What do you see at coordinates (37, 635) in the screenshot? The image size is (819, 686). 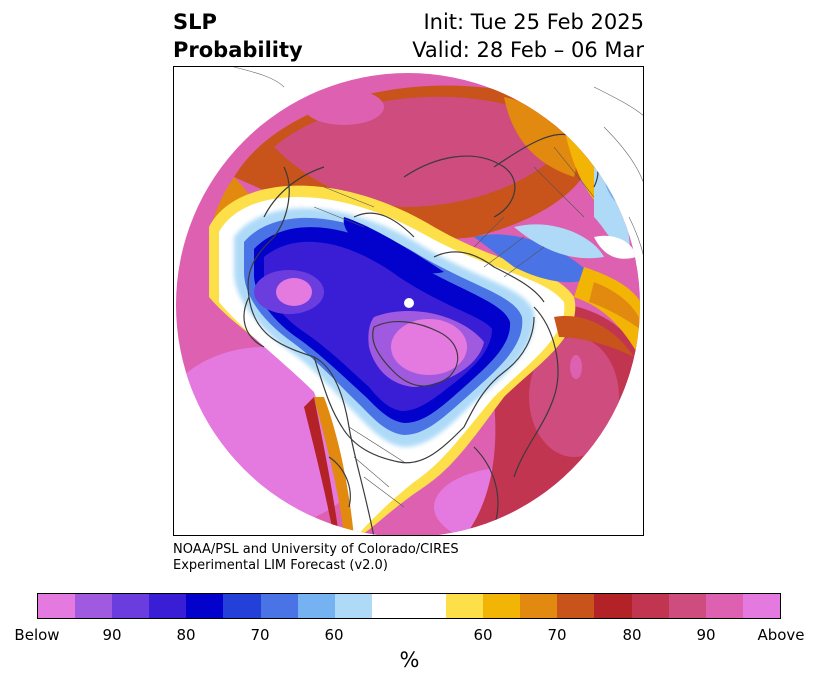 I see `colorbar-tick-label: Below` at bounding box center [37, 635].